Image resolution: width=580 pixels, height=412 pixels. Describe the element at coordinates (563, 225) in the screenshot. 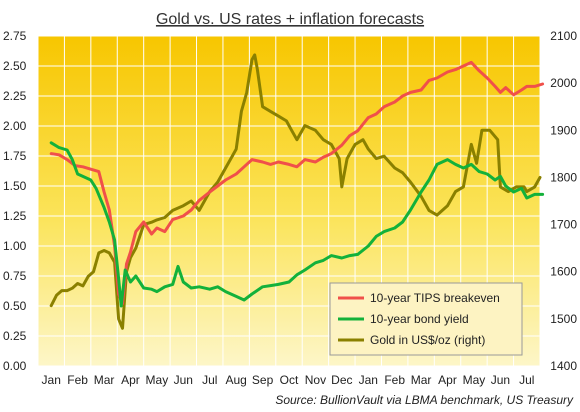

I see `right-tick-label: 1700` at that location.